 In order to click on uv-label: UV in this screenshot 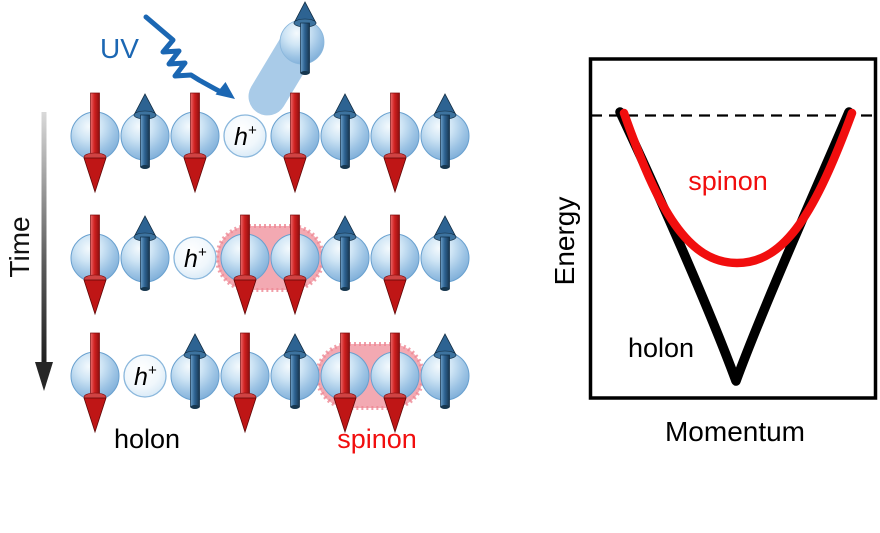, I will do `click(119, 48)`.